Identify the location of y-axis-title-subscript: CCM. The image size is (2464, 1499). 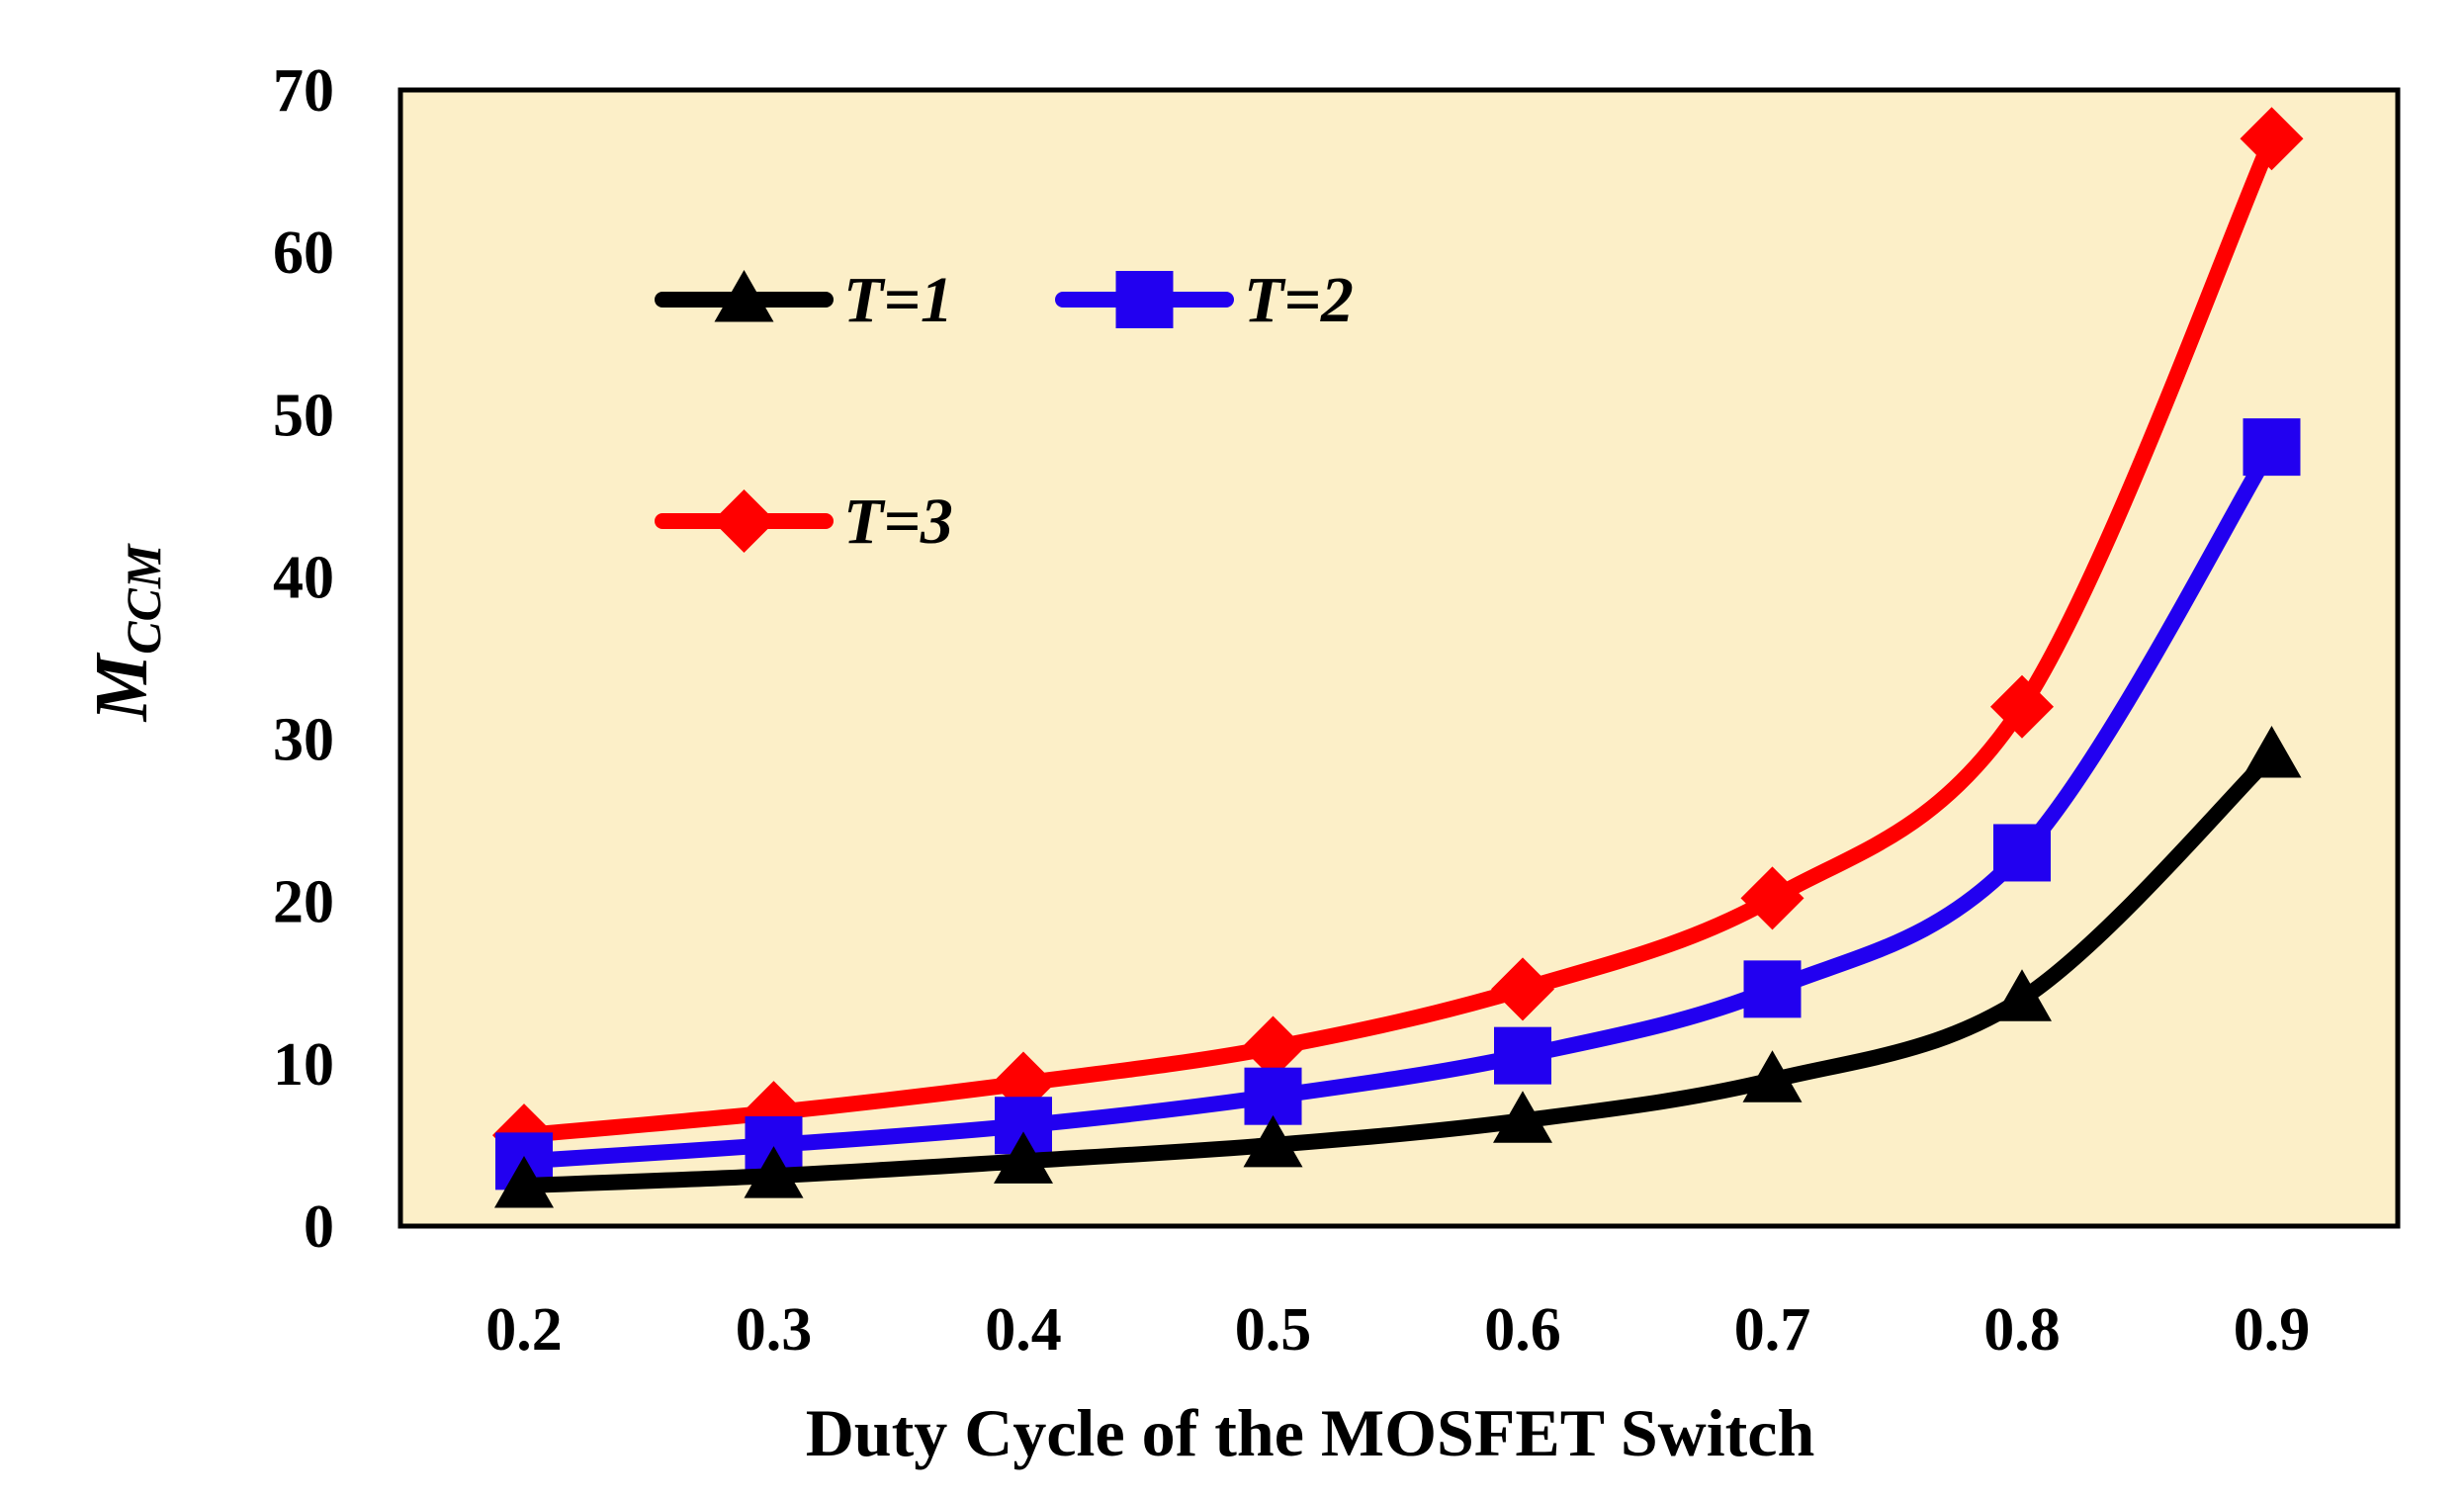
(144, 599).